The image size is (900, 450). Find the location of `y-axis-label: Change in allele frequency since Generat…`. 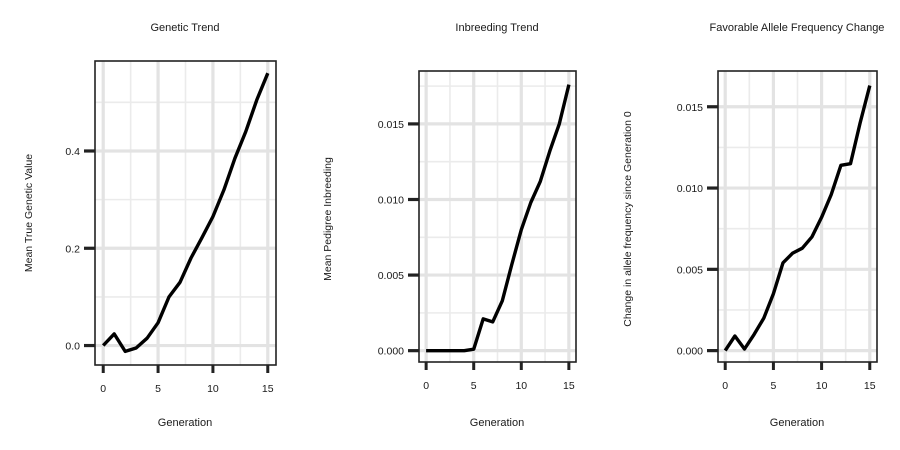

y-axis-label: Change in allele frequency since Generat… is located at coordinates (628, 219).